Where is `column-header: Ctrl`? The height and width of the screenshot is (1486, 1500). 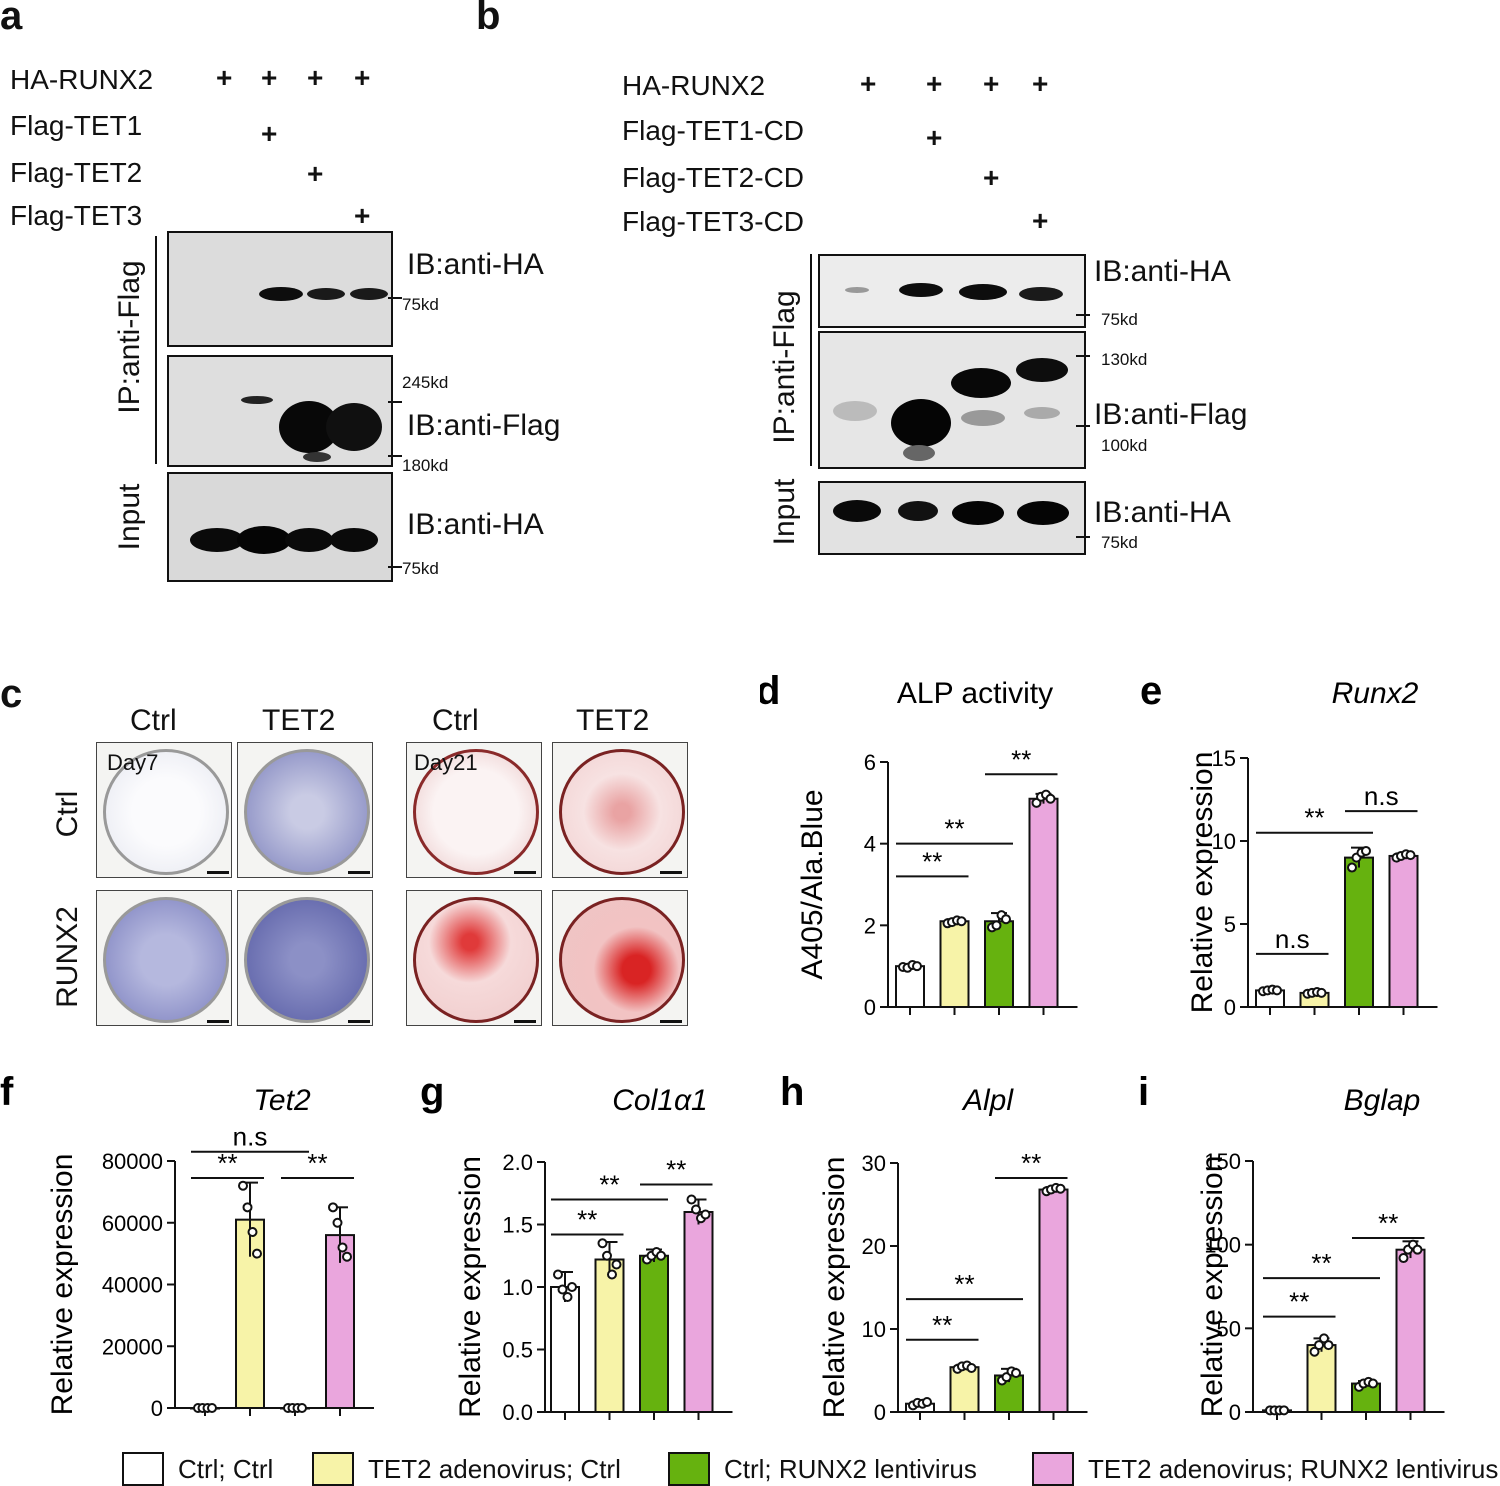
column-header: Ctrl is located at coordinates (455, 720).